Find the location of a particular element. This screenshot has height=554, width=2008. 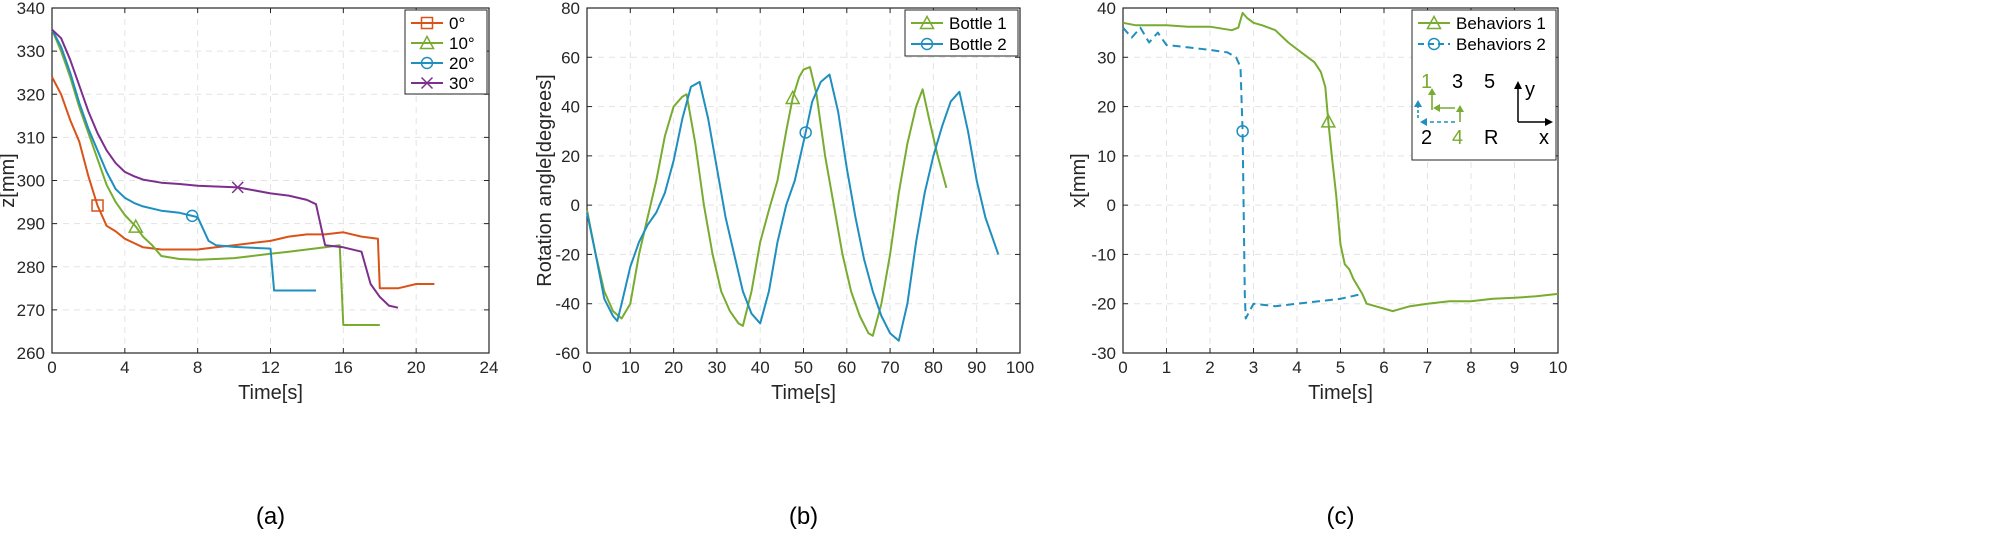

legend-label-3: 20° is located at coordinates (462, 63).